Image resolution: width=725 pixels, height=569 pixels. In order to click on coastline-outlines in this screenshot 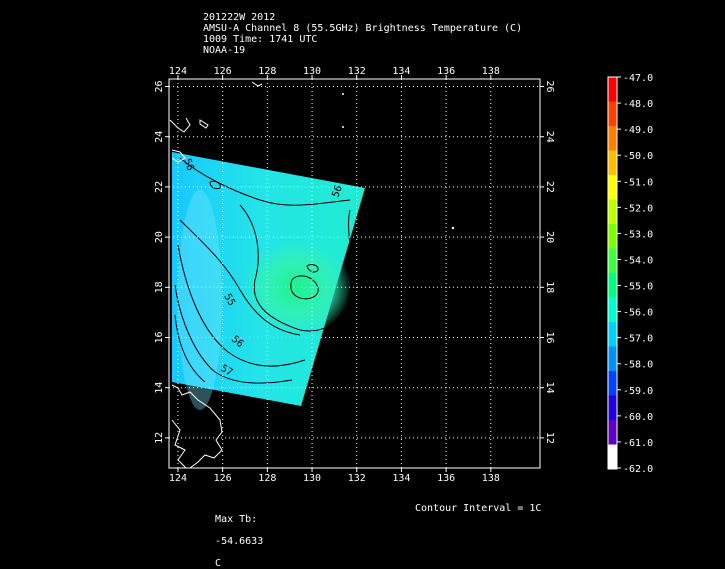, I will do `click(216, 275)`.